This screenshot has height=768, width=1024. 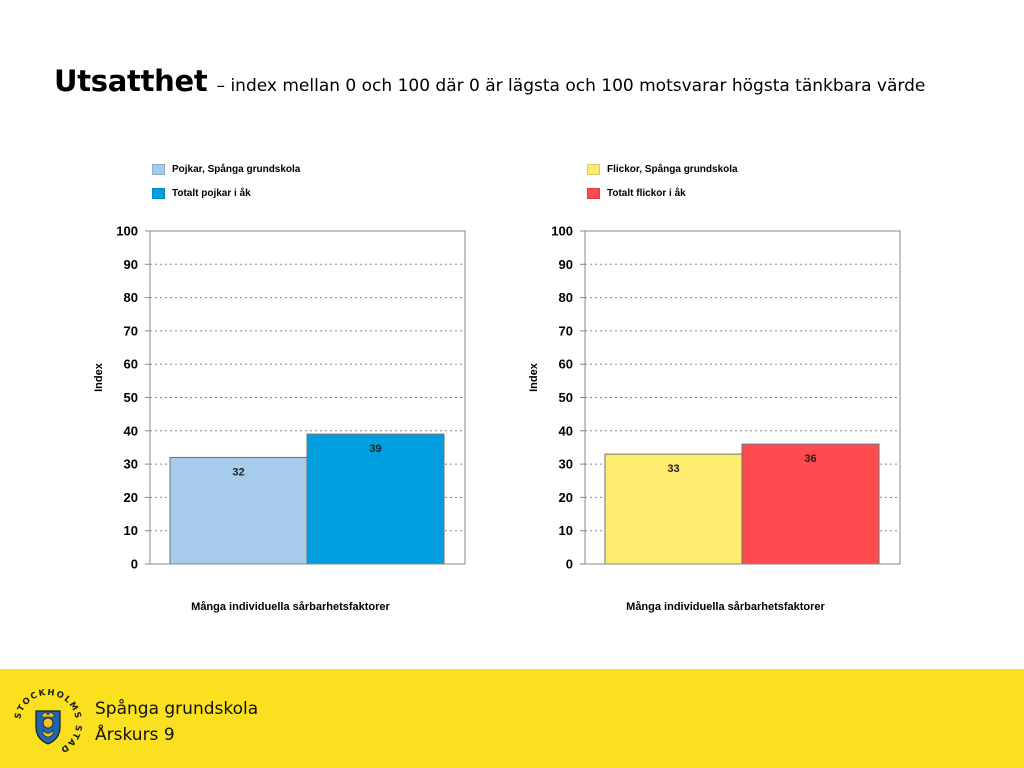 I want to click on chart0-tick-label-90: 90, so click(x=131, y=264).